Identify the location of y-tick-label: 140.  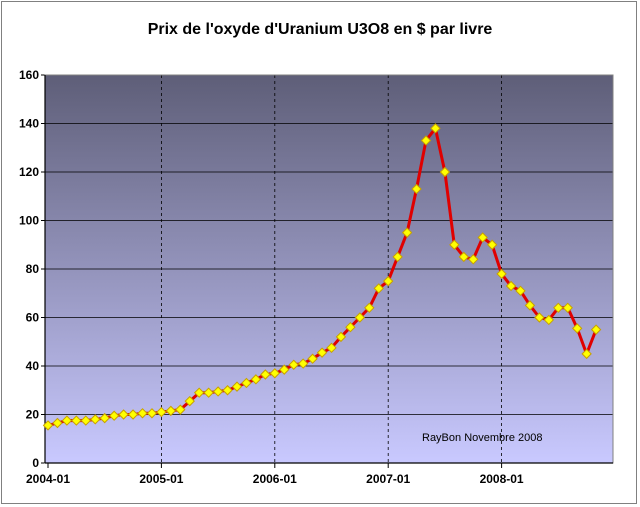
(29, 124).